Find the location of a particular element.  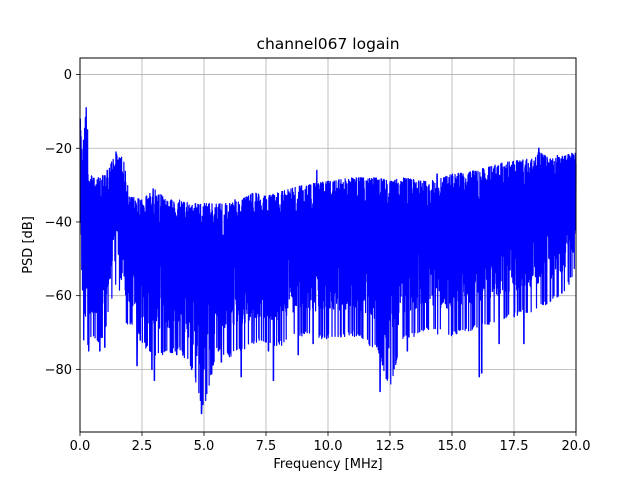

x-tick-label: 2.5 is located at coordinates (142, 446).